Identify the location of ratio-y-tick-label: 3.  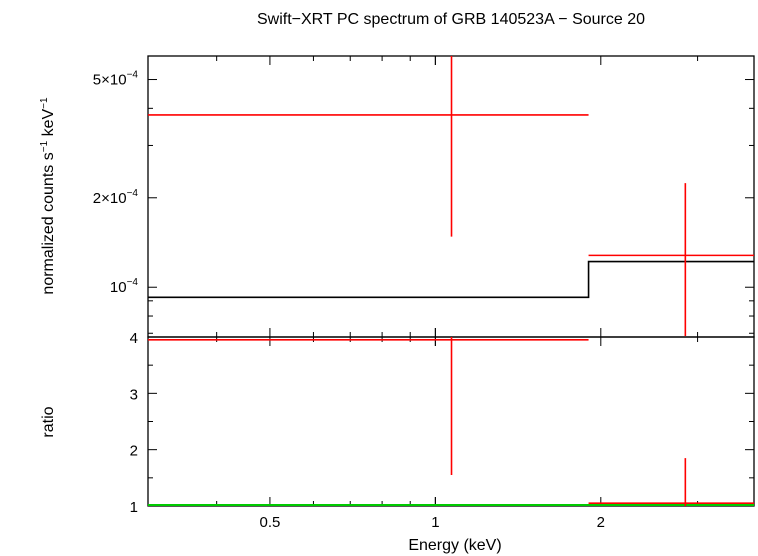
(134, 394).